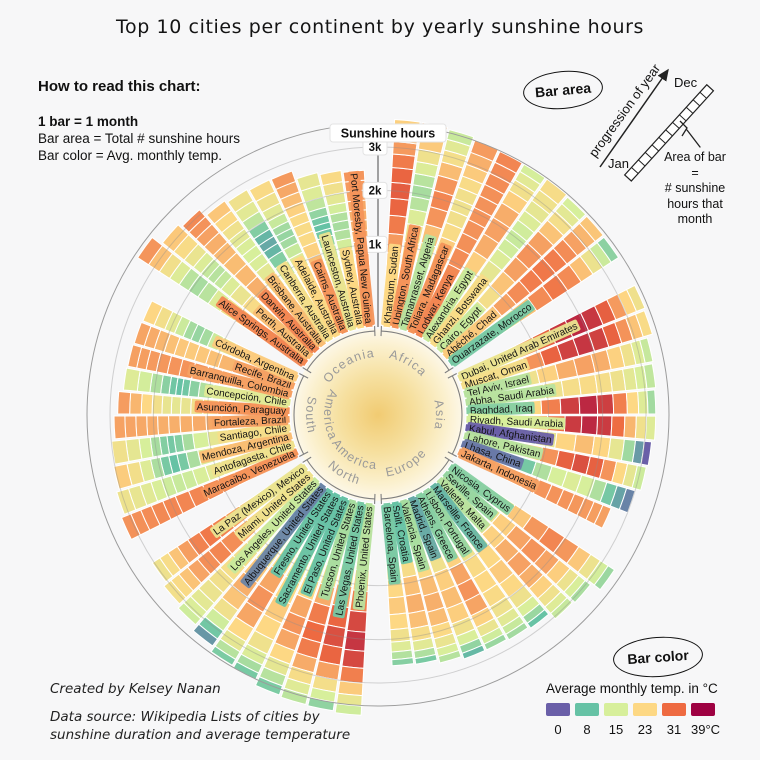 This screenshot has height=760, width=760. What do you see at coordinates (88, 121) in the screenshot?
I see `how-to-read-line1: 1 bar = 1 month` at bounding box center [88, 121].